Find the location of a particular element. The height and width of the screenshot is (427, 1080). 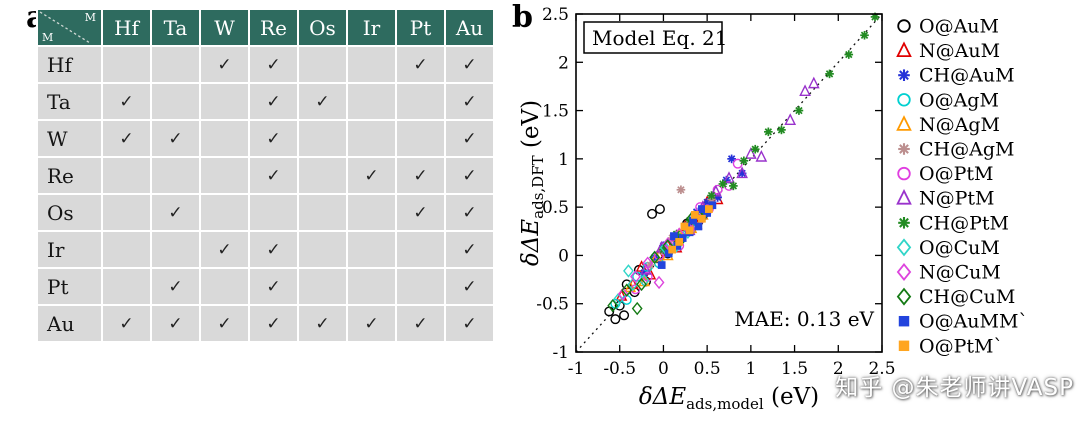

legend-item: CH@AgM is located at coordinates (956, 150).